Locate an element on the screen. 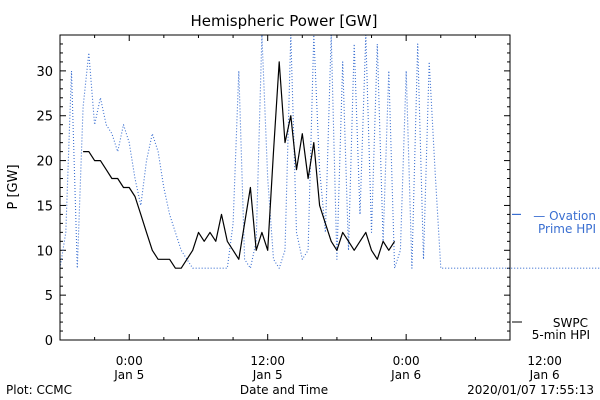  swpc-legend-label: 5-min HPI is located at coordinates (561, 335).